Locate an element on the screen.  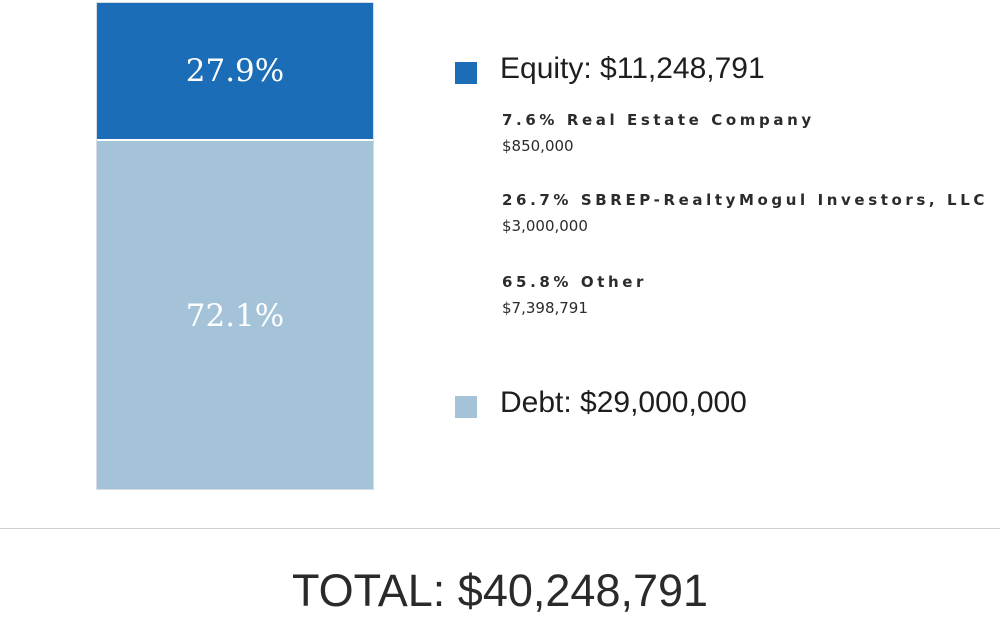
breakdown-label: 65.8% Other is located at coordinates (575, 282).